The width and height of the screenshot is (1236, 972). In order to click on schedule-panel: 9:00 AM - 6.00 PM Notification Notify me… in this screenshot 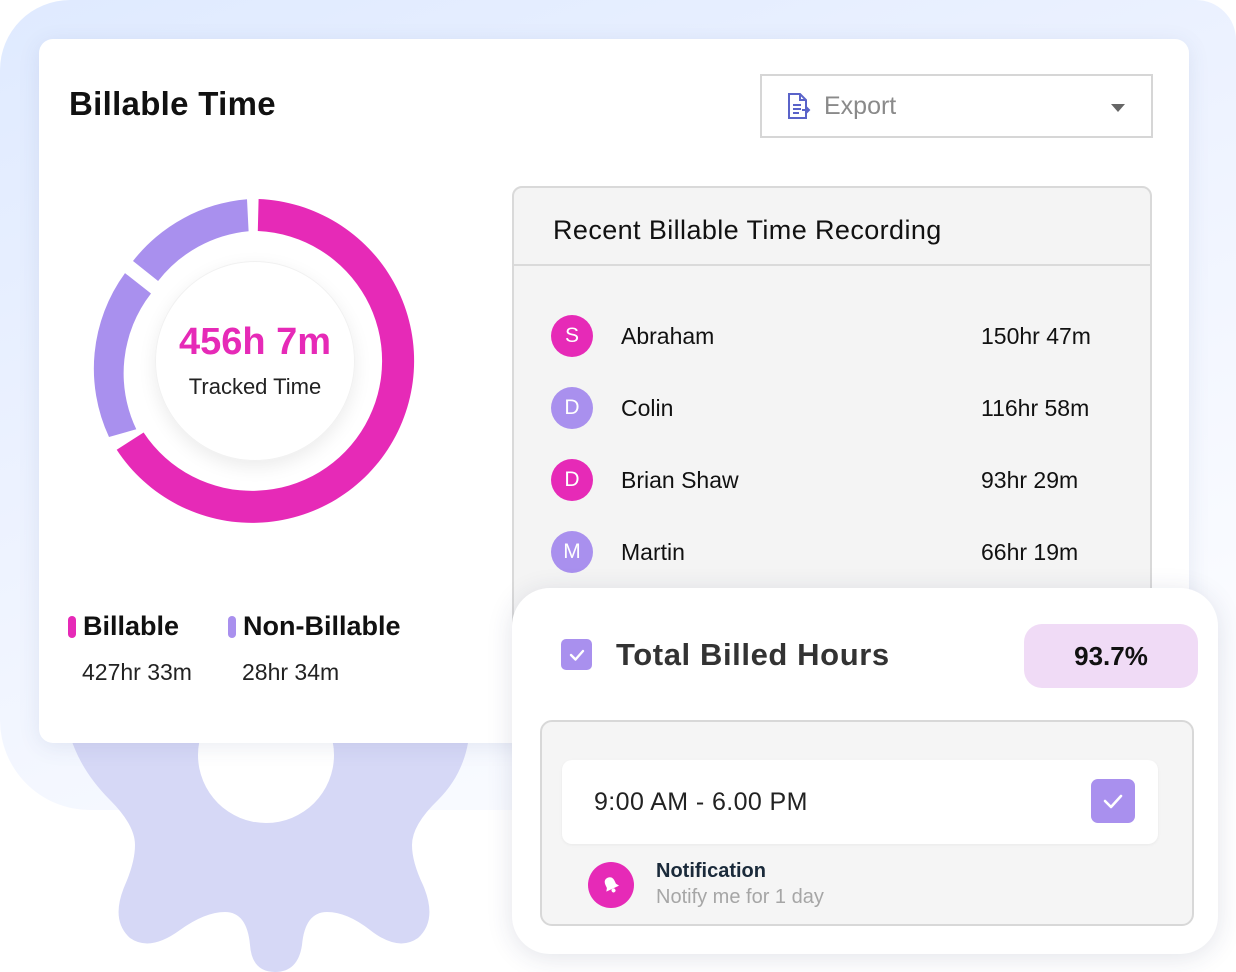, I will do `click(867, 823)`.